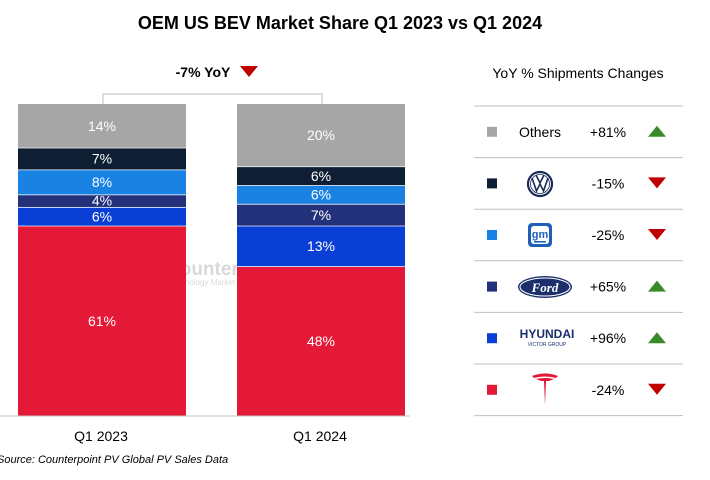  I want to click on data-label: 48%, so click(321, 341).